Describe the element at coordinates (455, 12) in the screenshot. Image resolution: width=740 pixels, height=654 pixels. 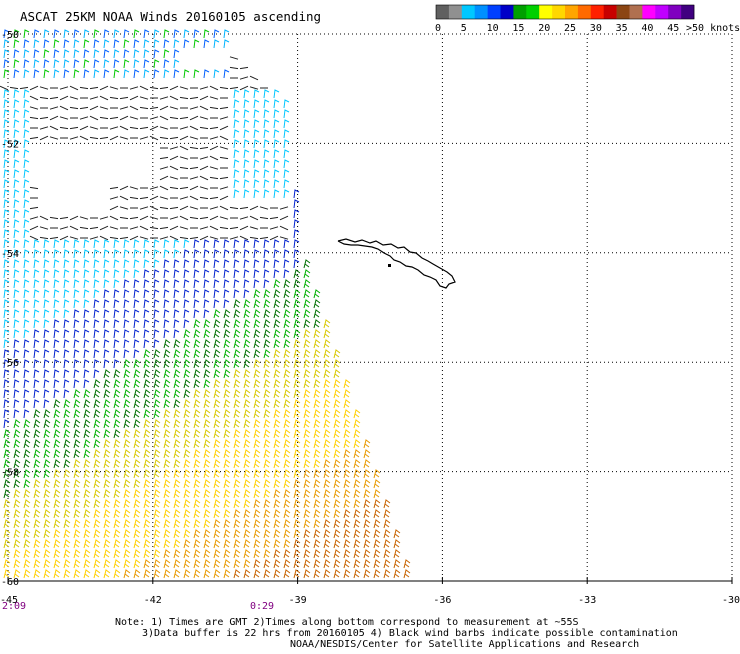
I see `legend-swatch` at that location.